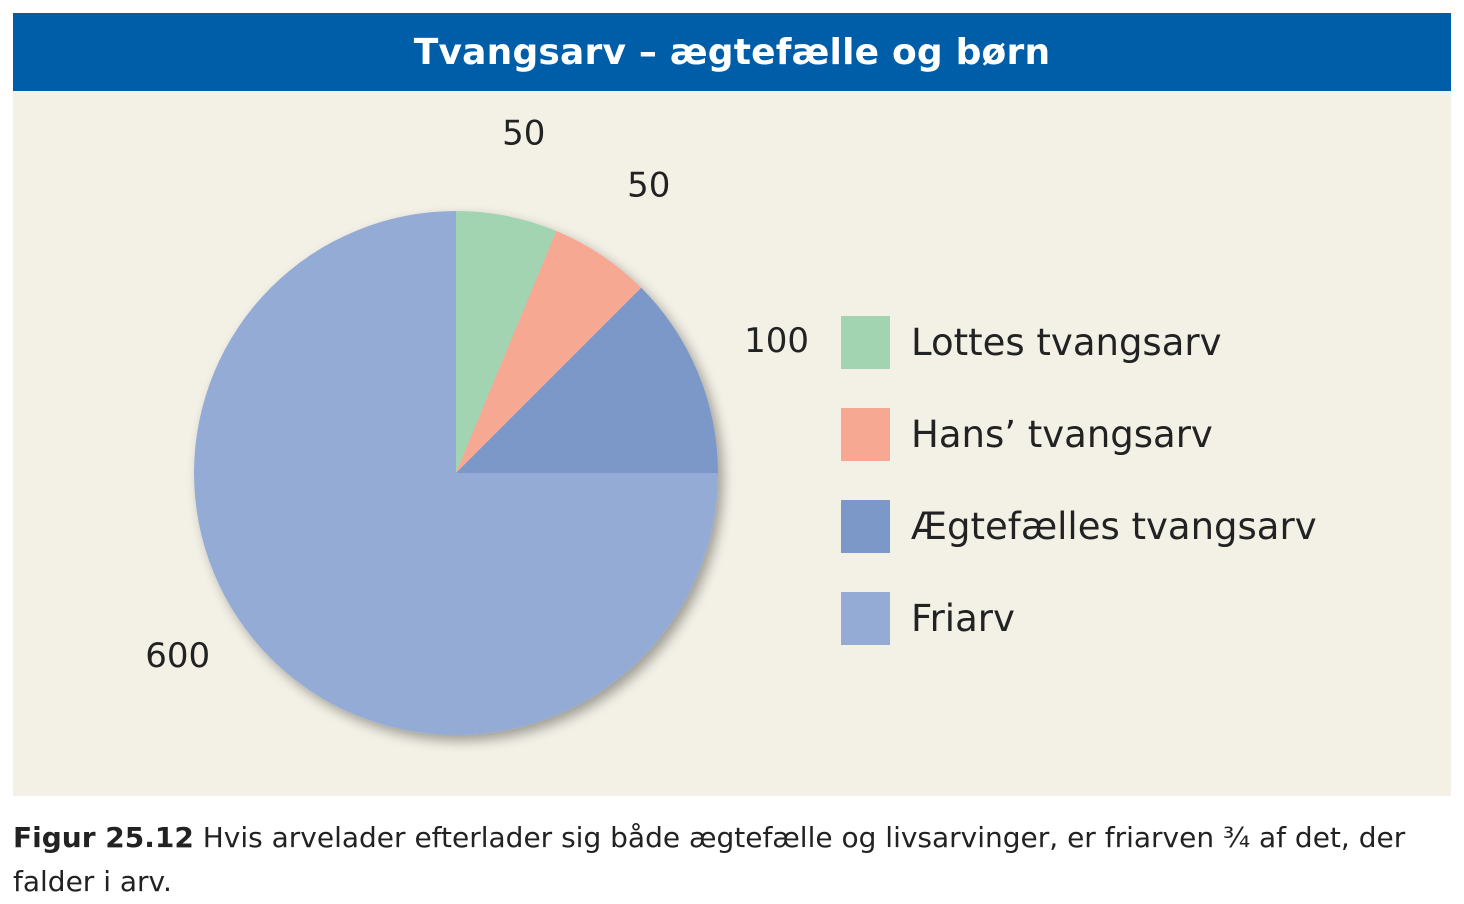  Describe the element at coordinates (865, 526) in the screenshot. I see `legend-swatch-gtef-lles-tvangsarv` at that location.